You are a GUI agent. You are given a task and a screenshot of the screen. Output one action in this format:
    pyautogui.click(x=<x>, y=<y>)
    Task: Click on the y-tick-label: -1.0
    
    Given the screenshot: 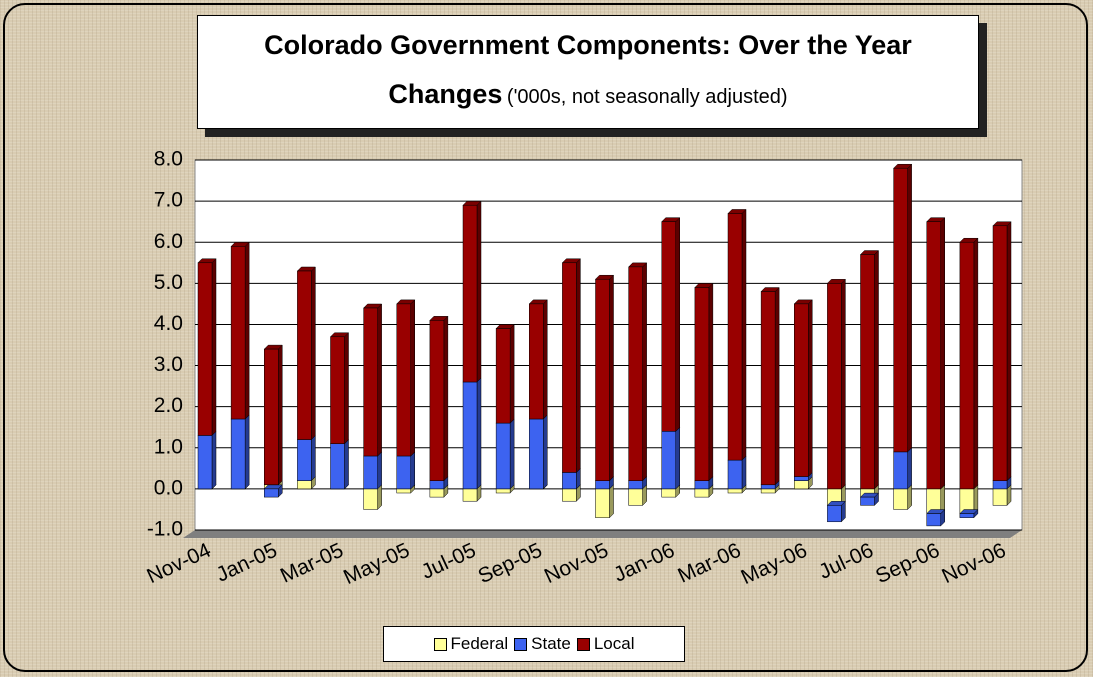 What is the action you would take?
    pyautogui.click(x=165, y=529)
    